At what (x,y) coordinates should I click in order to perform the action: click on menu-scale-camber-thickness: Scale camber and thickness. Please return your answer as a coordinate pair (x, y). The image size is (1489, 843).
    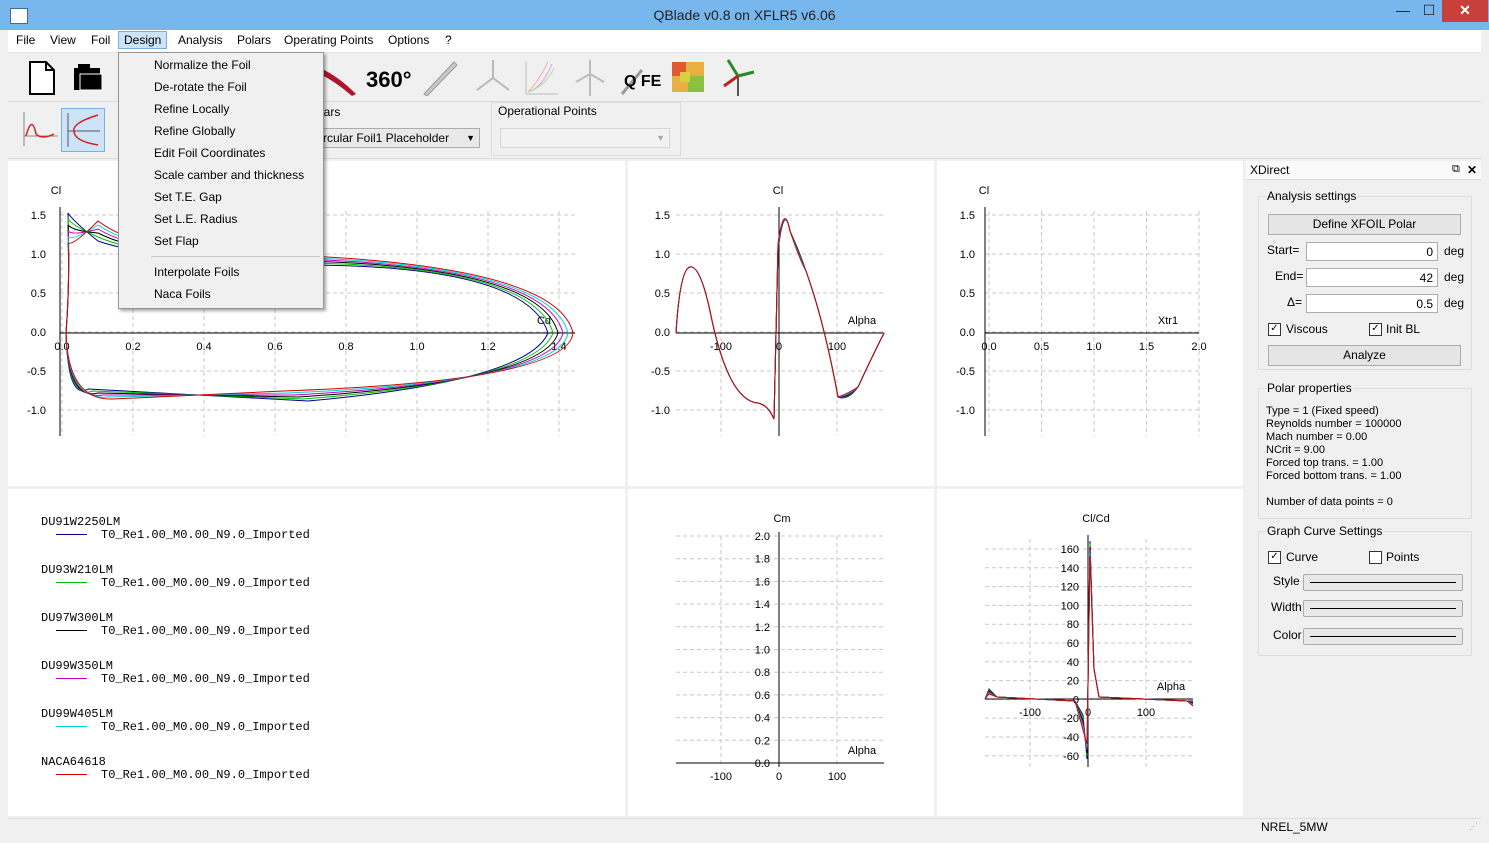
    Looking at the image, I should click on (229, 175).